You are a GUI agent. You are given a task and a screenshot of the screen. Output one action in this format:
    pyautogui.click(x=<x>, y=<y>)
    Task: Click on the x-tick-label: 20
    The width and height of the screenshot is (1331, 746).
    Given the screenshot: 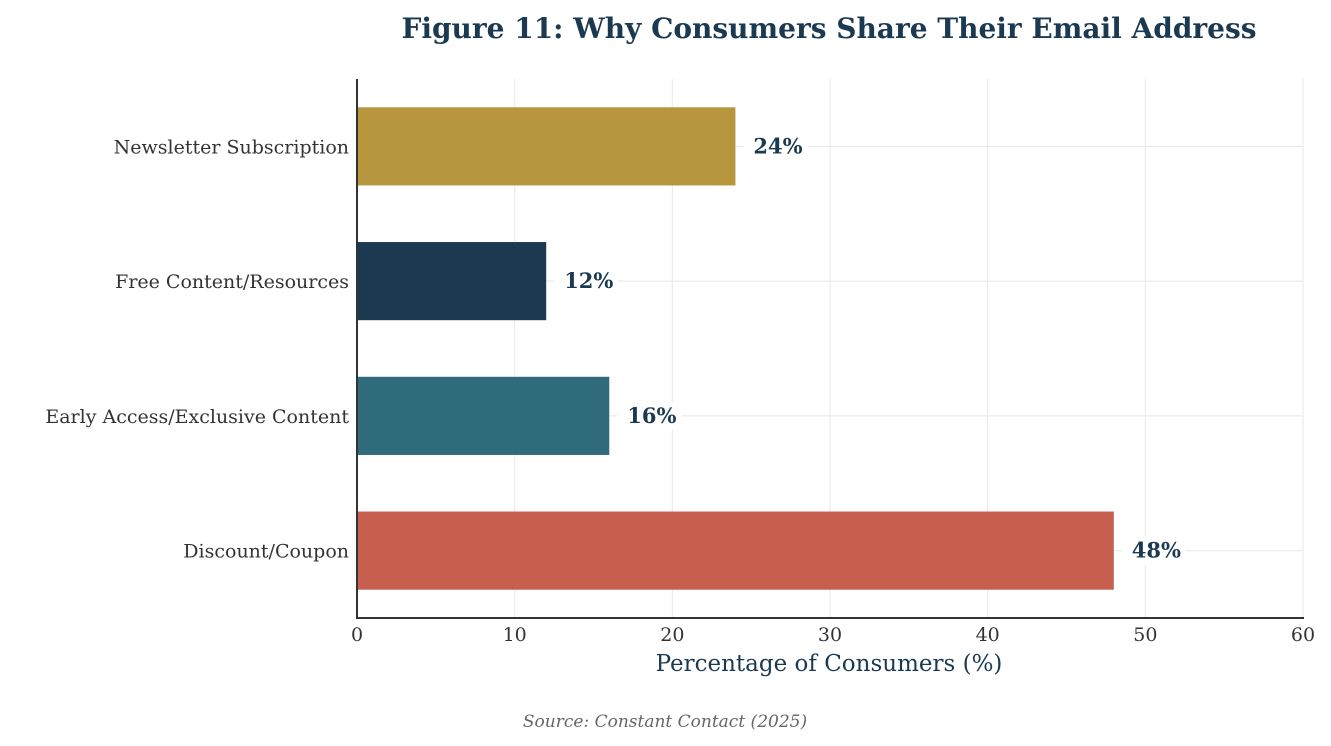 What is the action you would take?
    pyautogui.click(x=672, y=635)
    